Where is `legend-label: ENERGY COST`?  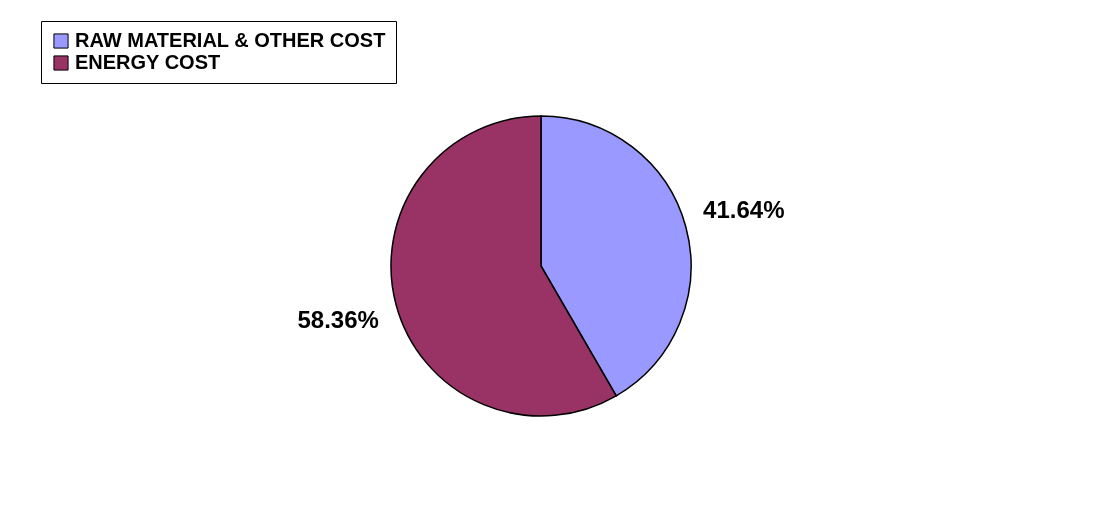
legend-label: ENERGY COST is located at coordinates (148, 62).